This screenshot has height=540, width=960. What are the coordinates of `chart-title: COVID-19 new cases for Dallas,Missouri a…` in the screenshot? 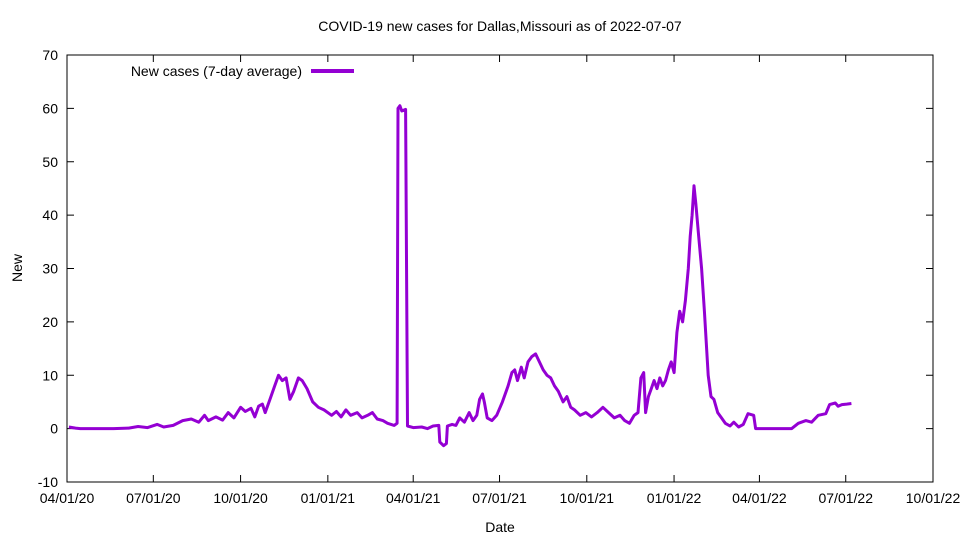 It's located at (500, 26).